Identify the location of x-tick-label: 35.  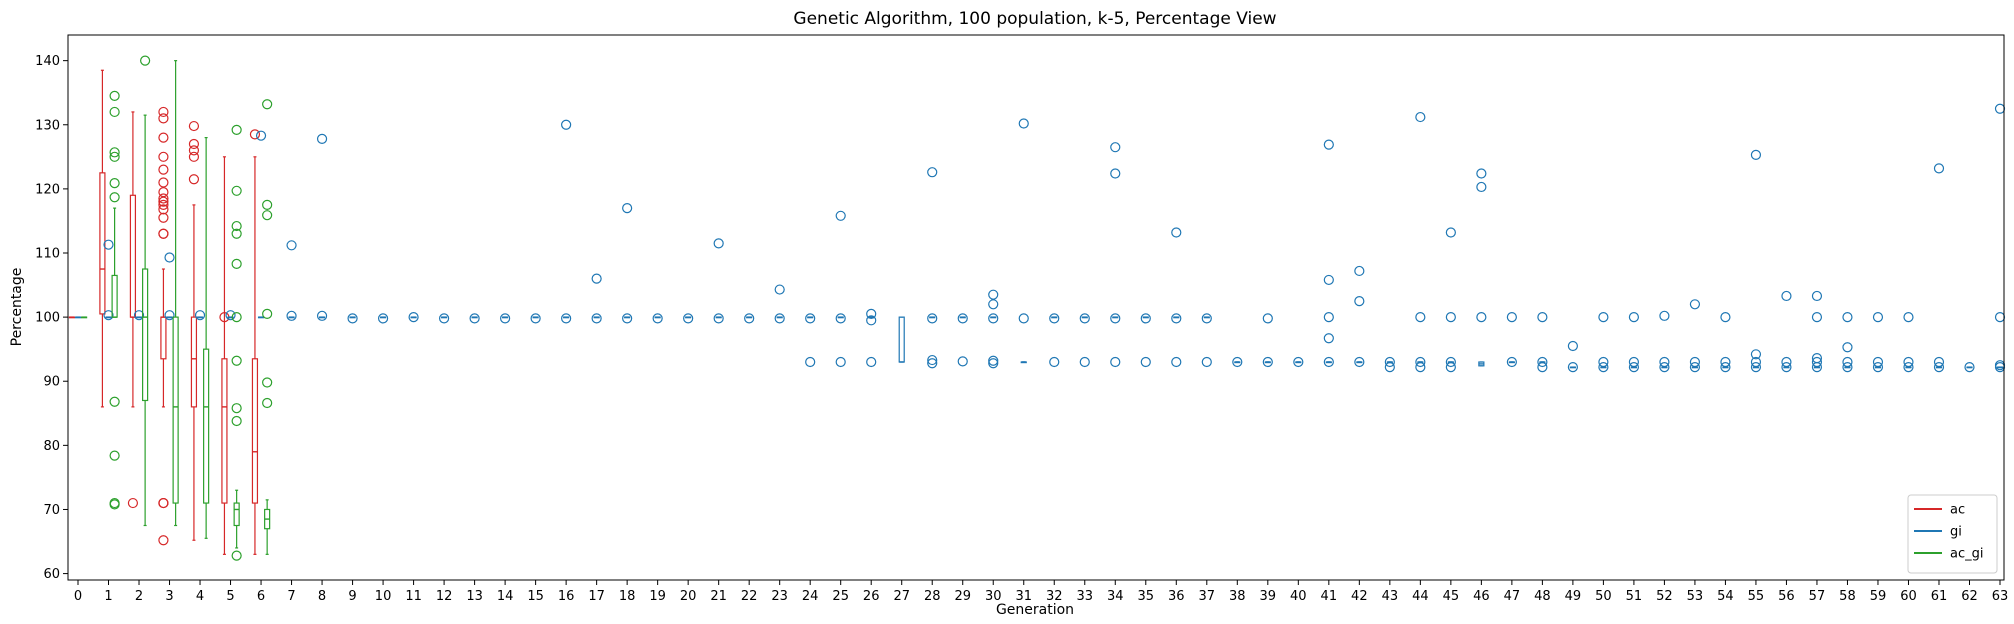
(1146, 596).